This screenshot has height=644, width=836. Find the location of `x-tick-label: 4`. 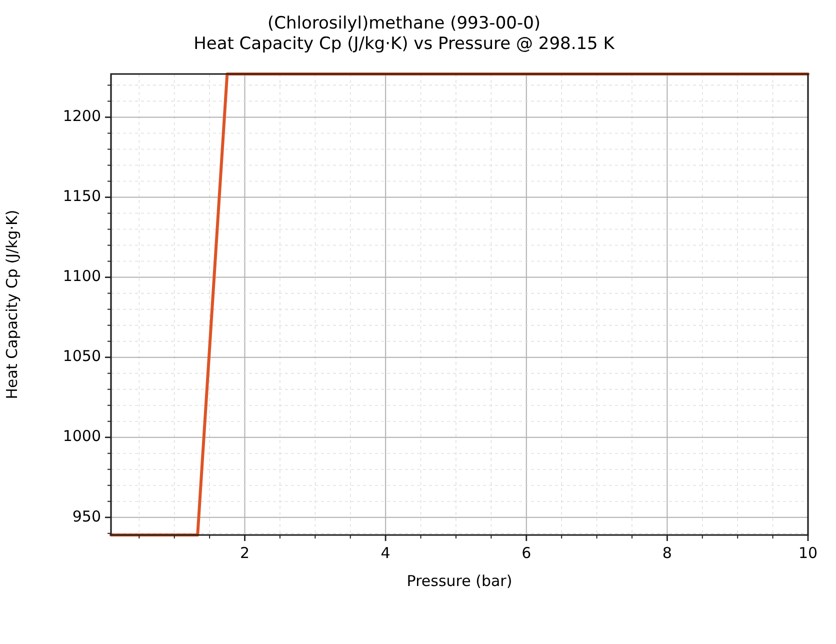

x-tick-label: 4 is located at coordinates (385, 553).